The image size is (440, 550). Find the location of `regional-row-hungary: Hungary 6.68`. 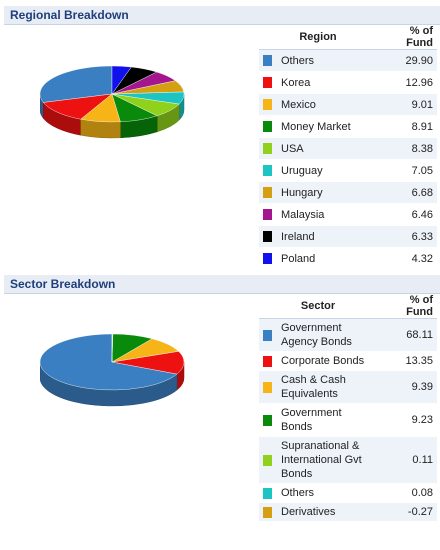

regional-row-hungary: Hungary 6.68 is located at coordinates (348, 192).